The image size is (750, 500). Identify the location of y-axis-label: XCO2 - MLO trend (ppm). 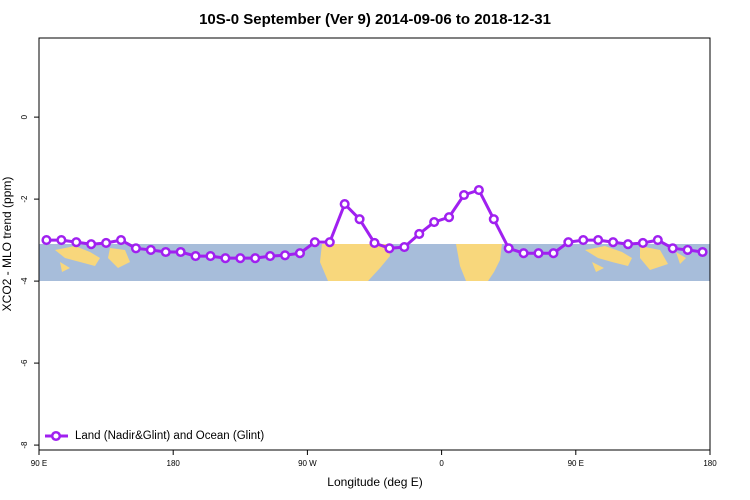
(7, 244).